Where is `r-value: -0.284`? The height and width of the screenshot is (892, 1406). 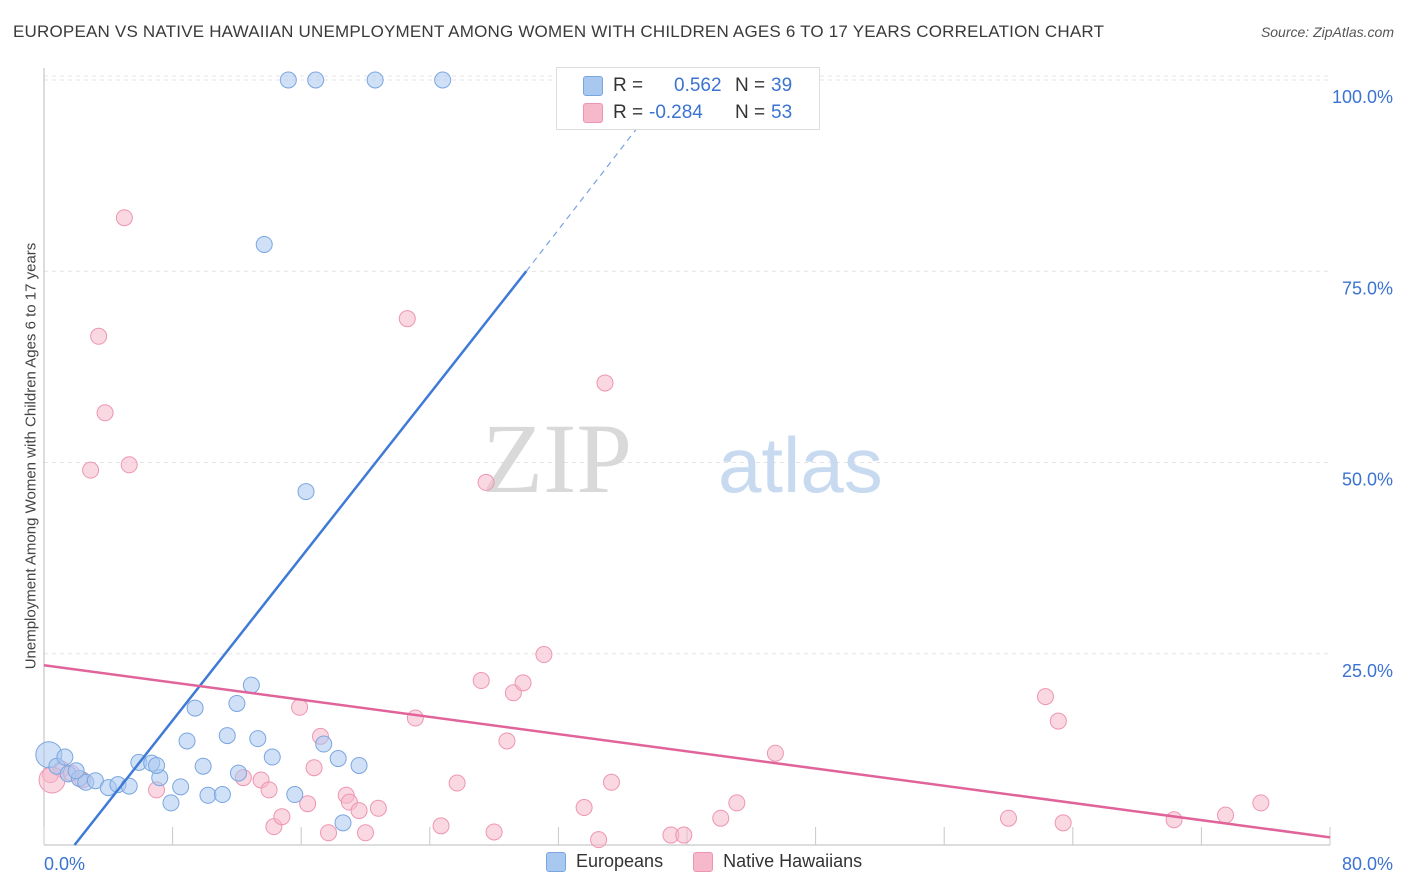
r-value: -0.284 is located at coordinates (676, 112).